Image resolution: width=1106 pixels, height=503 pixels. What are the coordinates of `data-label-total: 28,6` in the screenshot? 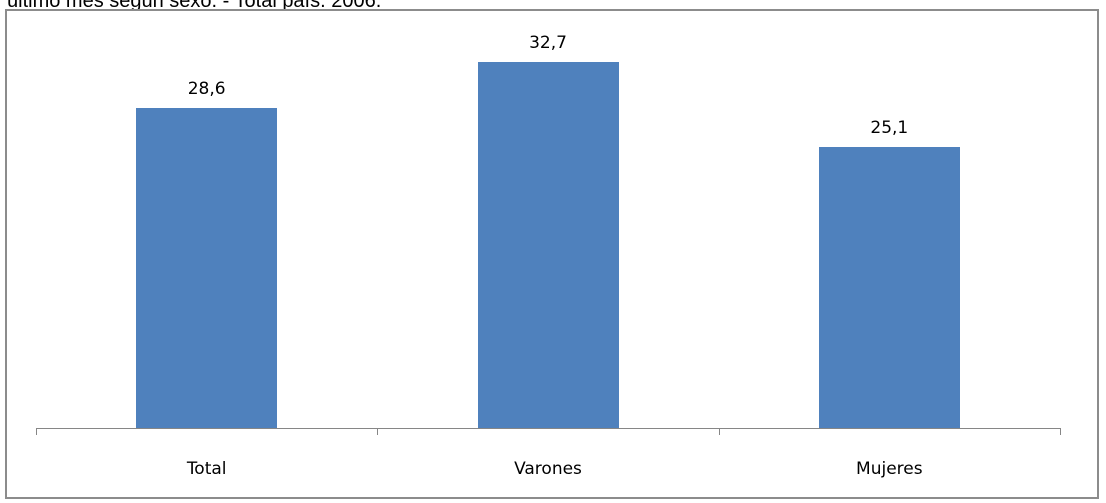 It's located at (207, 89).